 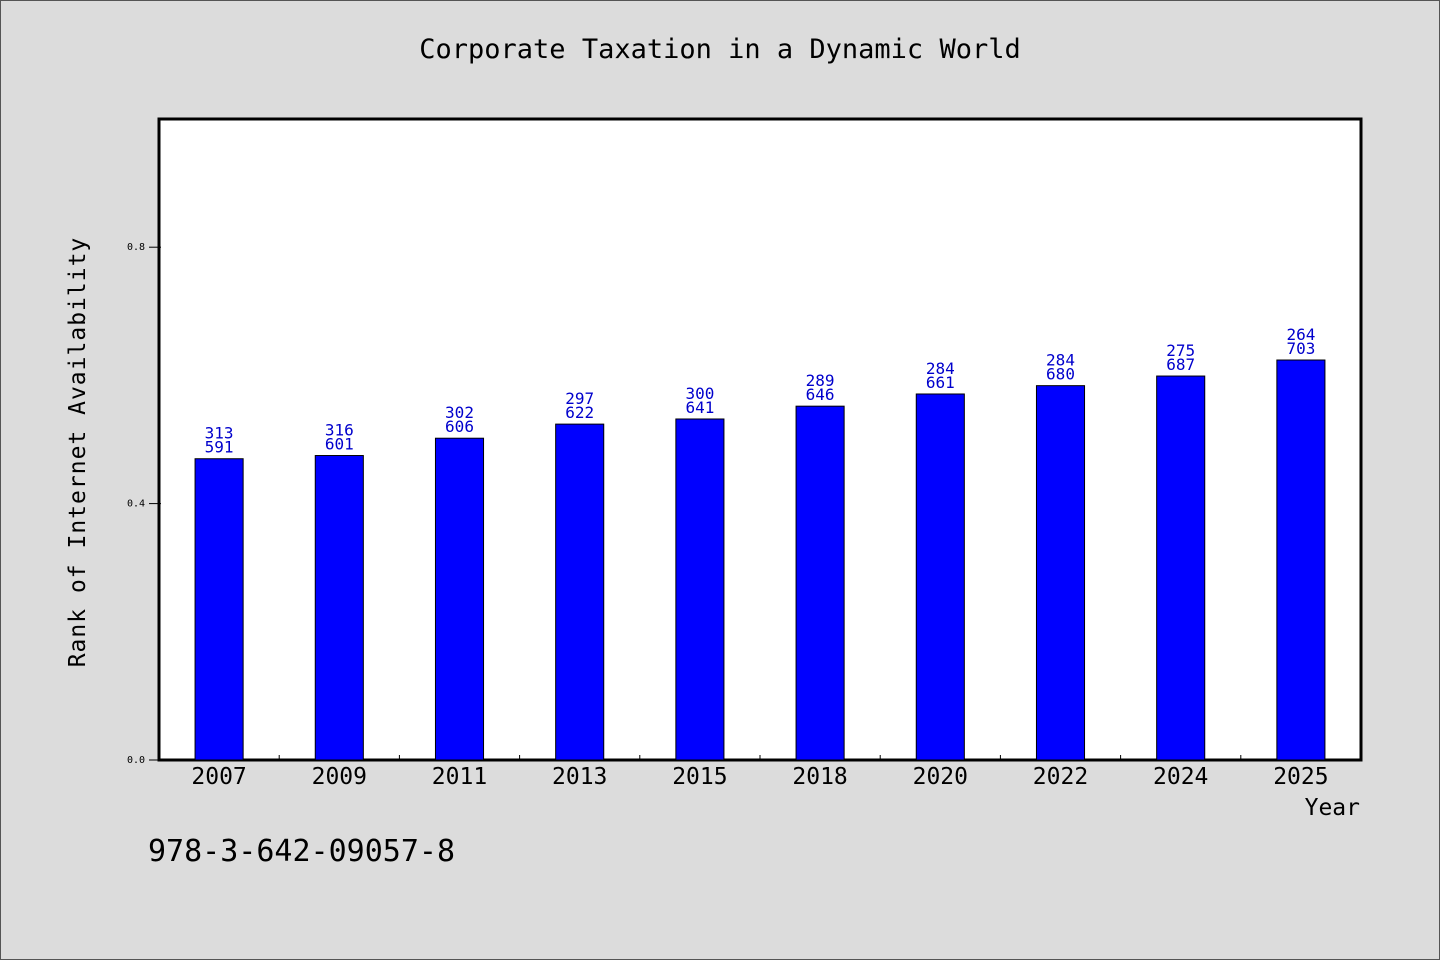 I want to click on bar-label-top-2009: 316, so click(x=339, y=430).